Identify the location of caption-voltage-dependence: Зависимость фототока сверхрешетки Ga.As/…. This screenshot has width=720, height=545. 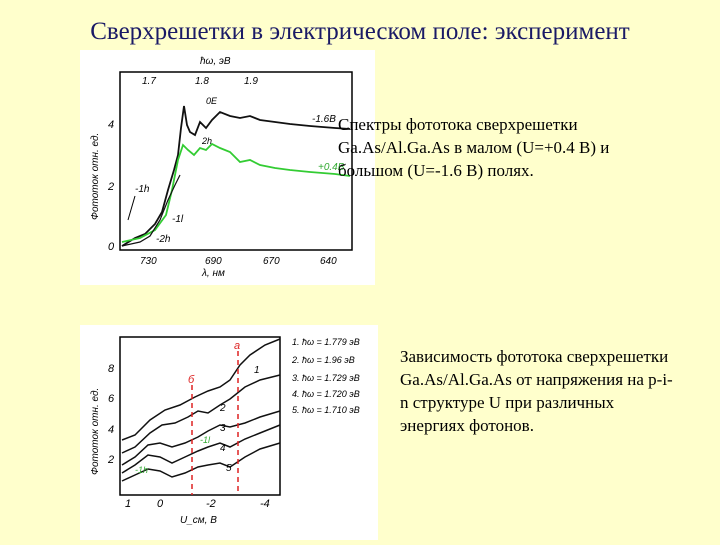
(536, 391).